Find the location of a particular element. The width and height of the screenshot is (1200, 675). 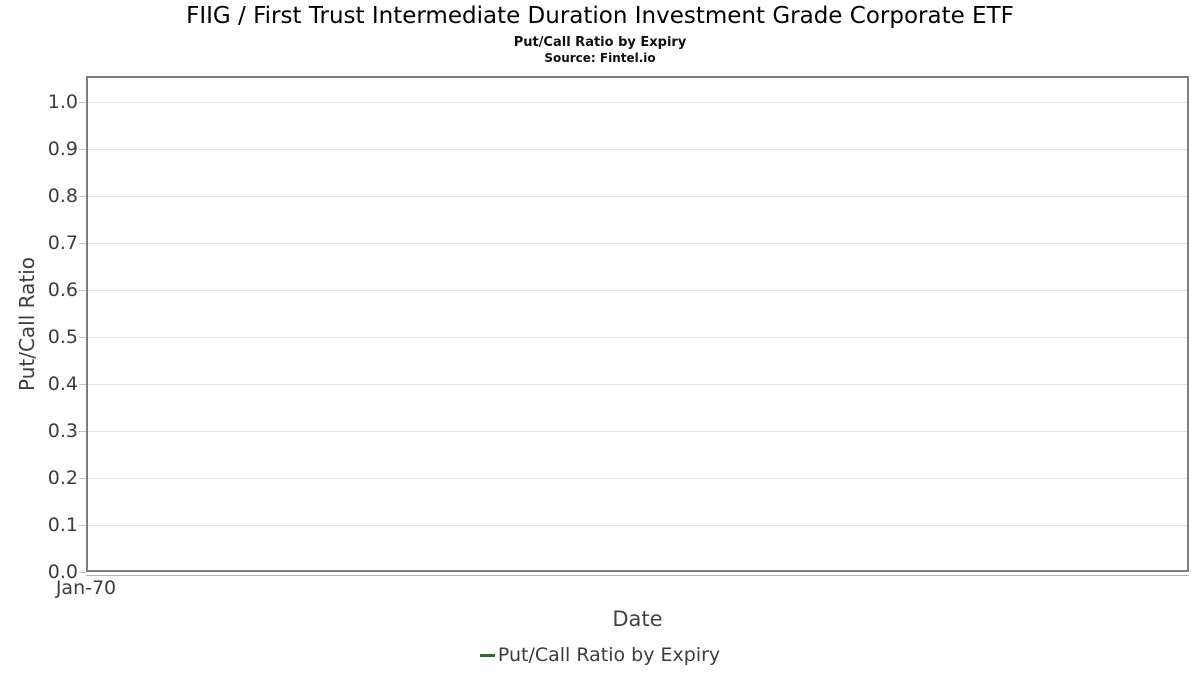

y-tick-label: 1.0 is located at coordinates (62, 102).